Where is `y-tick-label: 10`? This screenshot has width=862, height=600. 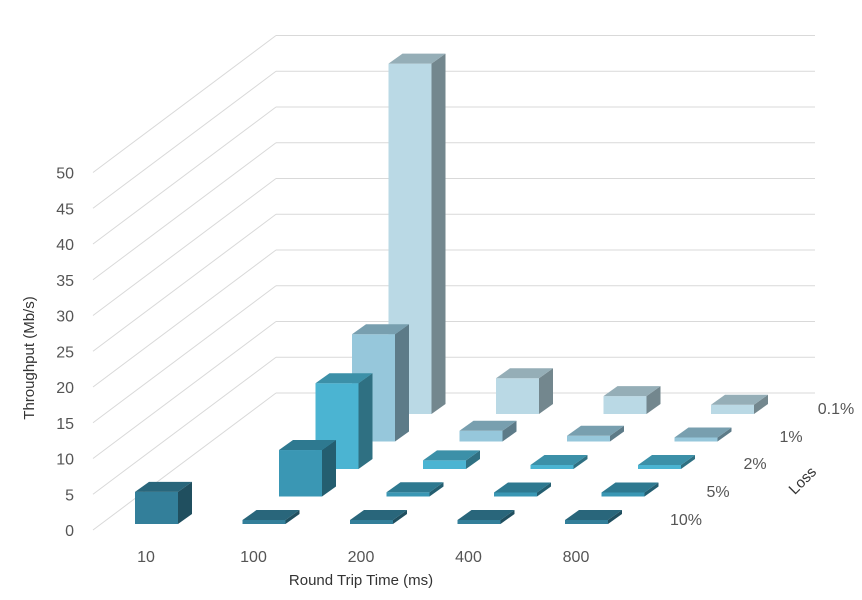 y-tick-label: 10 is located at coordinates (65, 460).